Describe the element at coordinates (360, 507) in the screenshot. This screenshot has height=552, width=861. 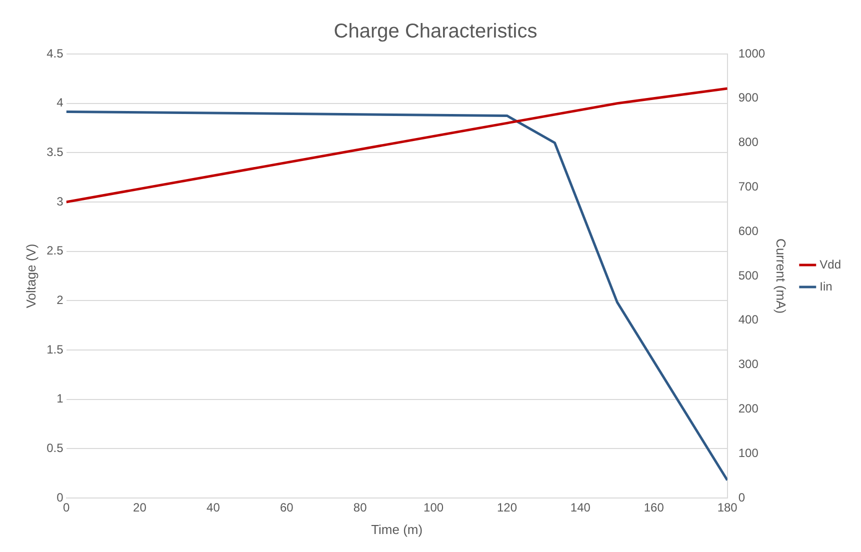
I see `x-tick-label: 80` at that location.